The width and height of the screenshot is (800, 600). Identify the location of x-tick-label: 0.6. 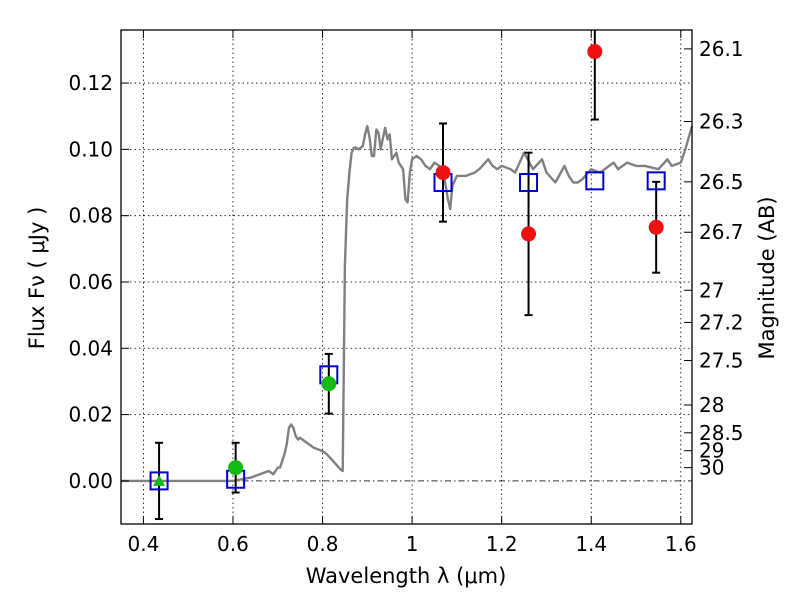
(233, 544).